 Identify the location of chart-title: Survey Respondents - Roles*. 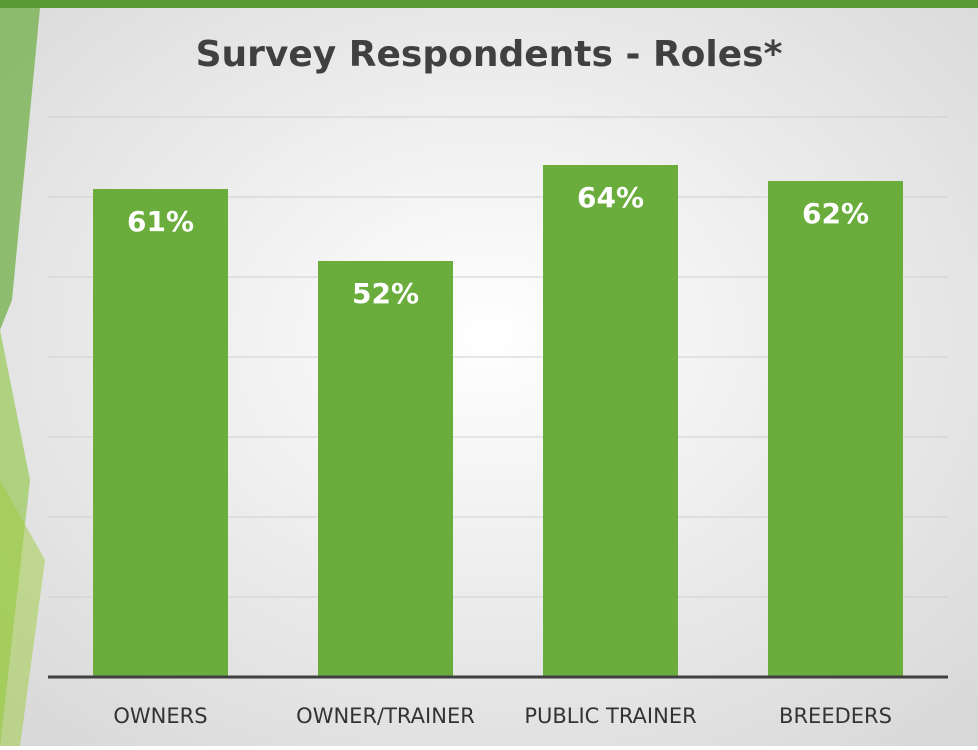
(489, 54).